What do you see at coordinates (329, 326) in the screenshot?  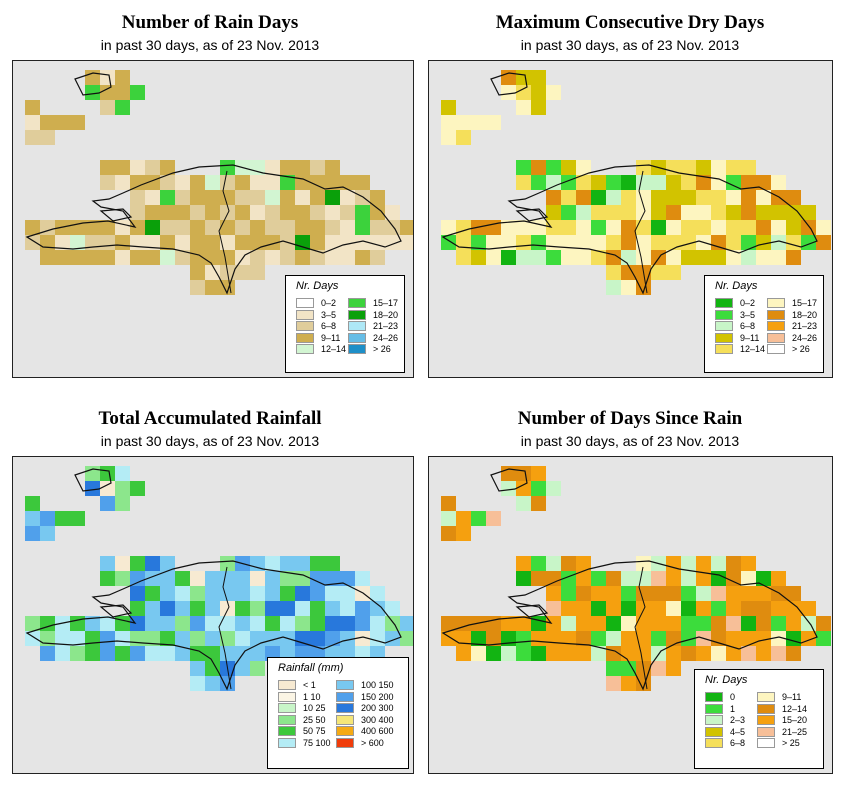 I see `legend-label: 6–8` at bounding box center [329, 326].